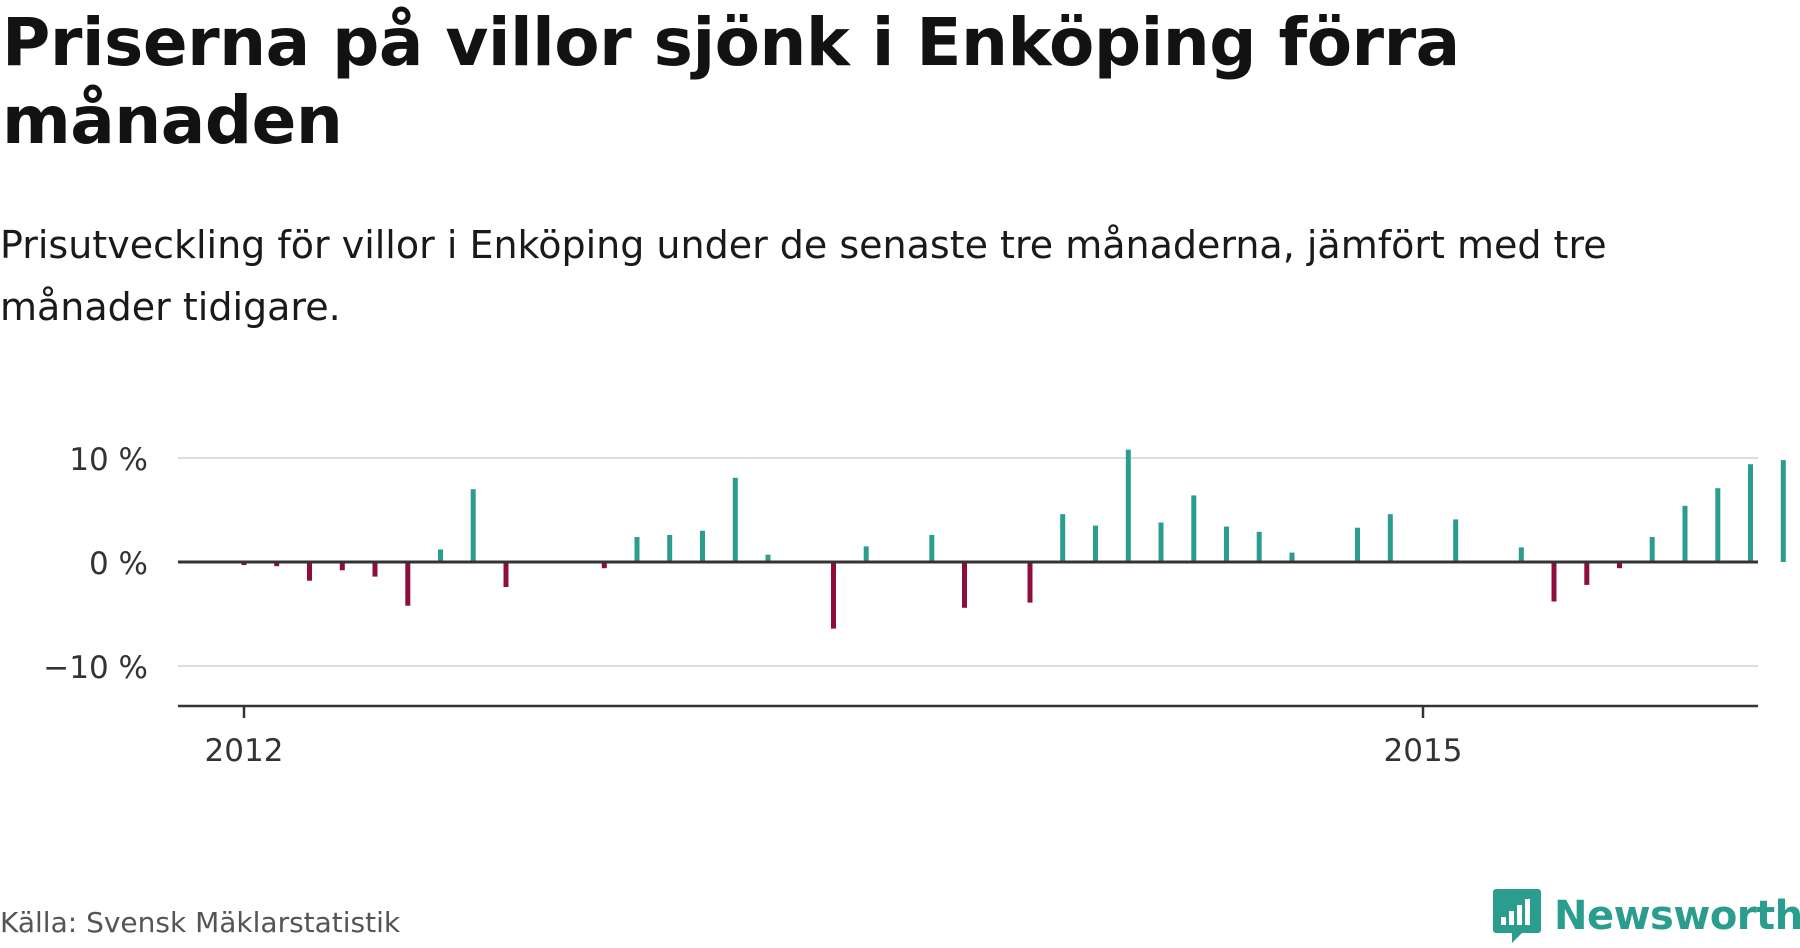 This screenshot has width=1800, height=948. Describe the element at coordinates (244, 751) in the screenshot. I see `x-tick-label: 2012` at that location.